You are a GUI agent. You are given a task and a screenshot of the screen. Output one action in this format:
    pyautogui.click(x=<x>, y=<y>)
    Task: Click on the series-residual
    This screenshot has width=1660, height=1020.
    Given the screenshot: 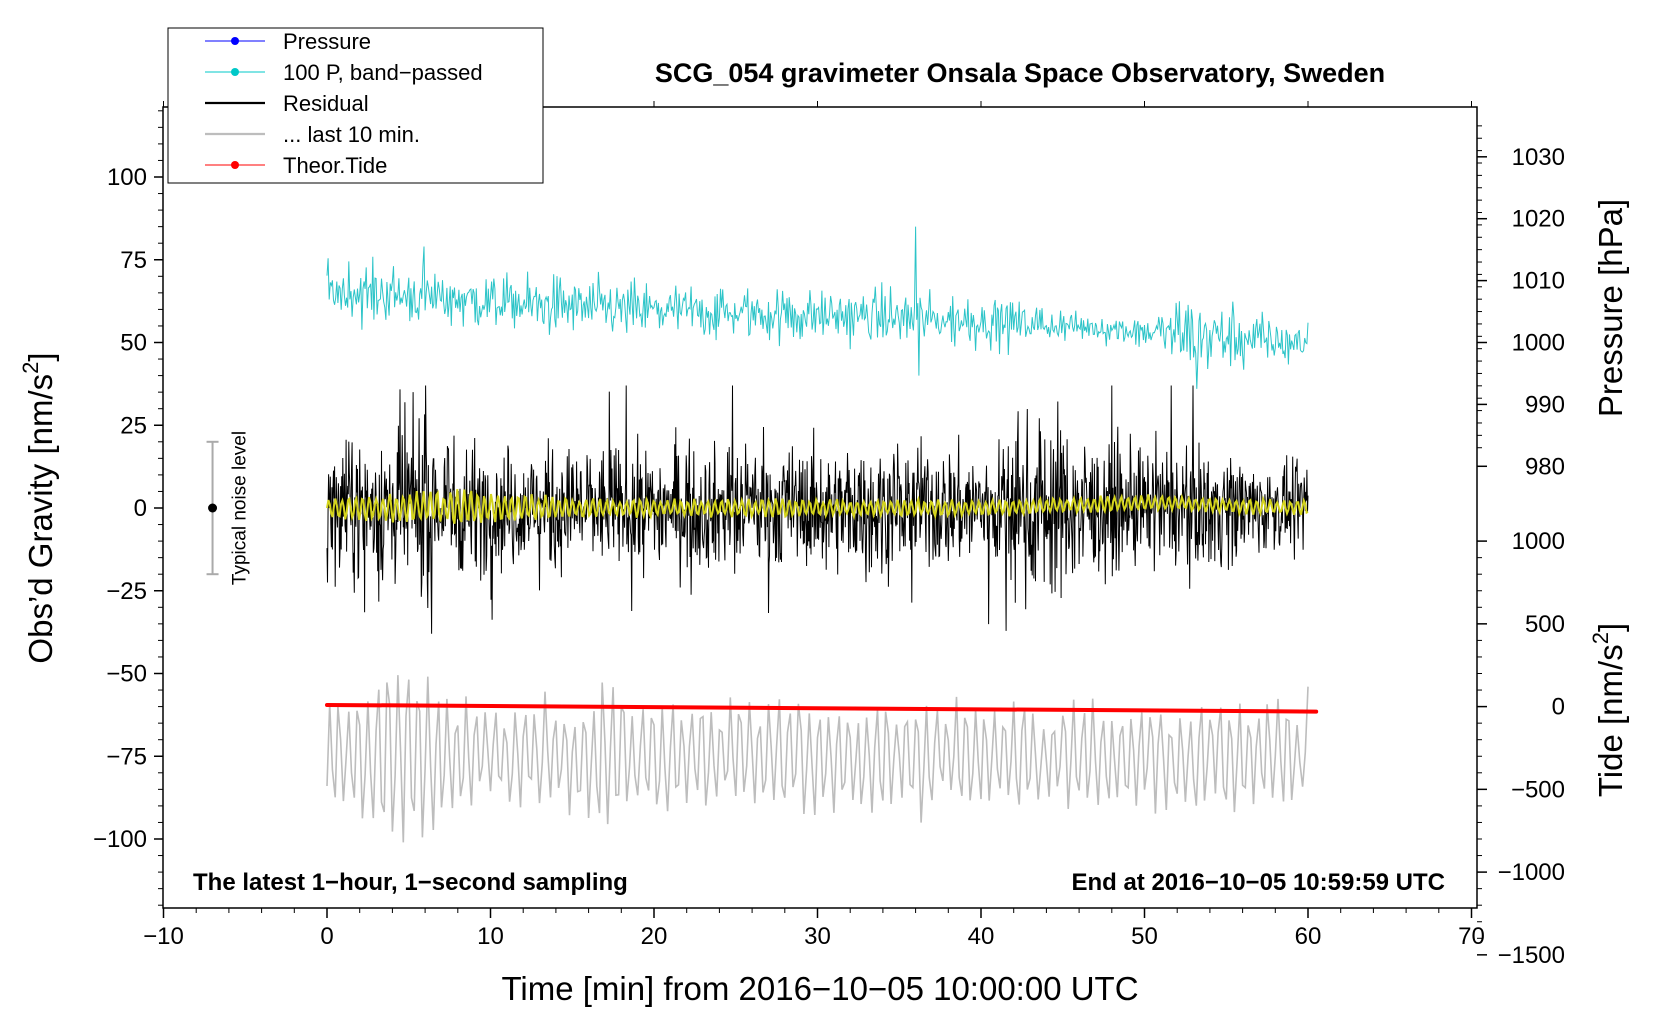 What is the action you would take?
    pyautogui.click(x=817, y=509)
    